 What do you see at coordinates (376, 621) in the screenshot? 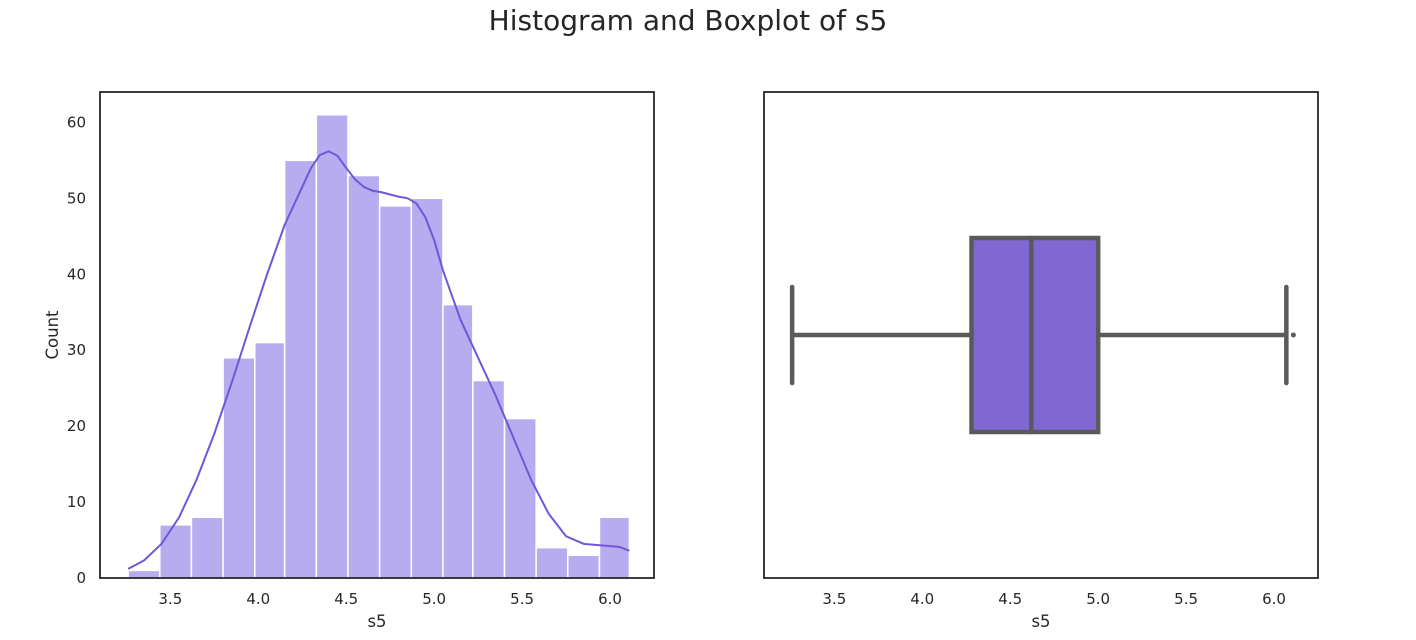
I see `histogram-x-label: s5` at bounding box center [376, 621].